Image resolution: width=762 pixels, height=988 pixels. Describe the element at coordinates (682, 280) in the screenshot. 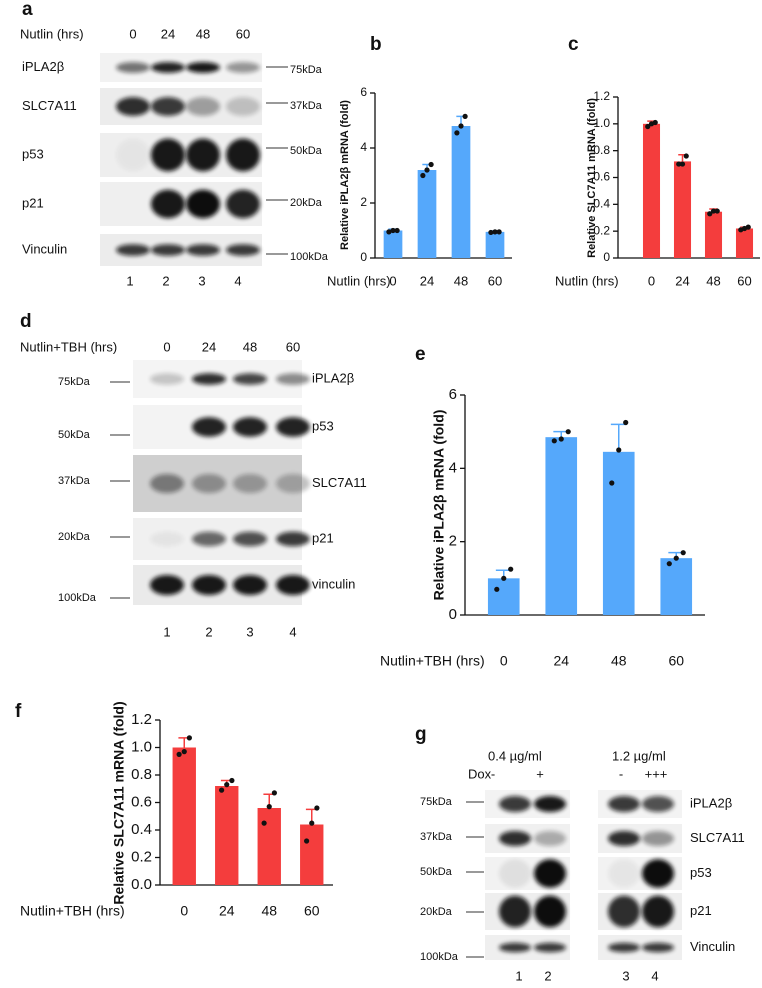

I see `x-tick-label: 24` at that location.